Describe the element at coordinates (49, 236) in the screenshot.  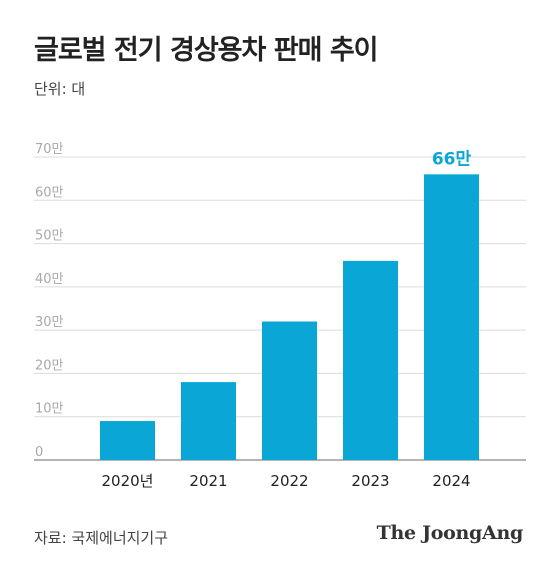
I see `y-tick-label: 50만` at that location.